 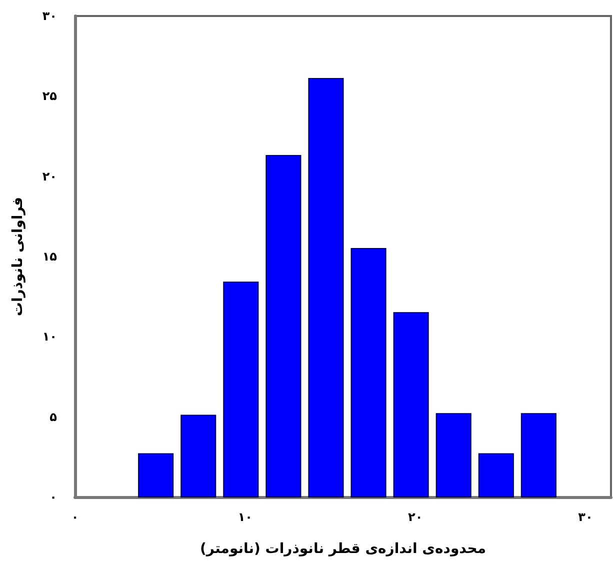 I want to click on x-tick-label: ۲۰, so click(x=415, y=517).